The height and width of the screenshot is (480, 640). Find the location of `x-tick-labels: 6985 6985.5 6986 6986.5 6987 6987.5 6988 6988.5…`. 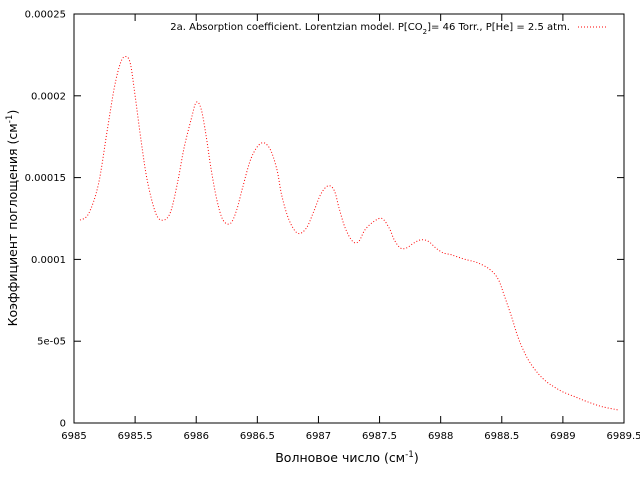

x-tick-labels: 6985 6985.5 6986 6986.5 6987 6987.5 6988 6988.5… is located at coordinates (350, 436).